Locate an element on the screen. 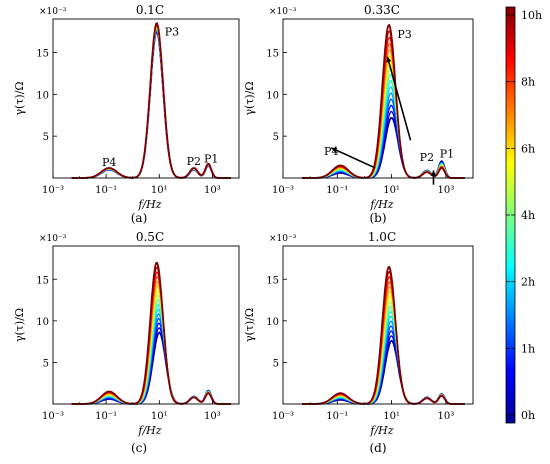 This screenshot has height=464, width=550. chart-title: 0.33C is located at coordinates (382, 10).